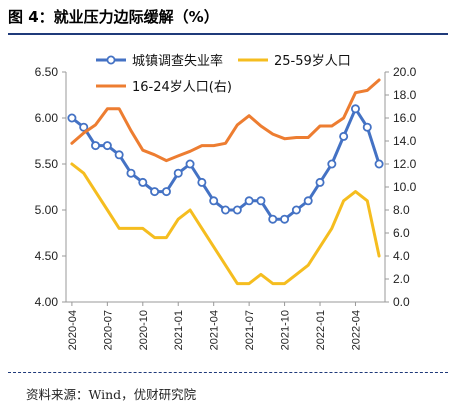 The width and height of the screenshot is (458, 416). I want to click on right-axis-tick-label: 6.0, so click(401, 233).